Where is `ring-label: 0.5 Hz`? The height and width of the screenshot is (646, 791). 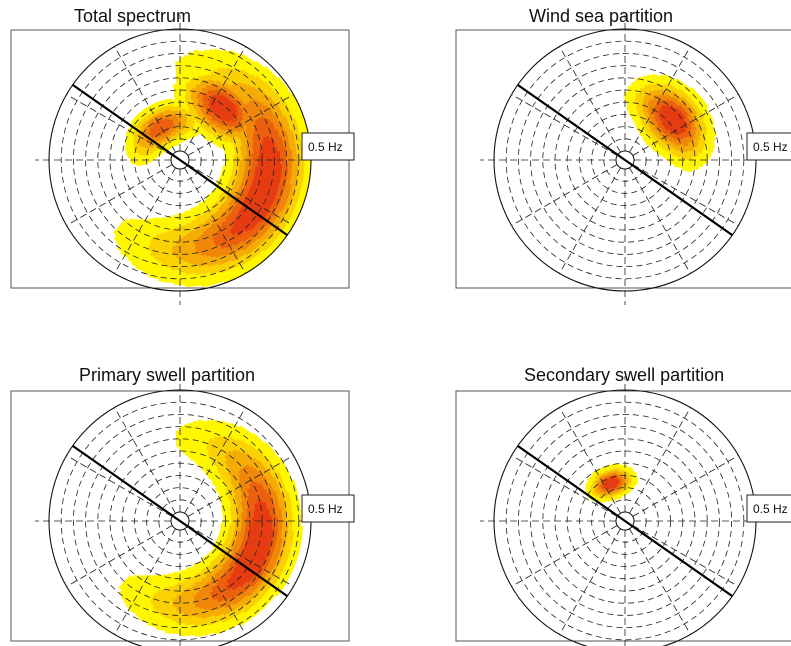
ring-label: 0.5 Hz is located at coordinates (328, 146).